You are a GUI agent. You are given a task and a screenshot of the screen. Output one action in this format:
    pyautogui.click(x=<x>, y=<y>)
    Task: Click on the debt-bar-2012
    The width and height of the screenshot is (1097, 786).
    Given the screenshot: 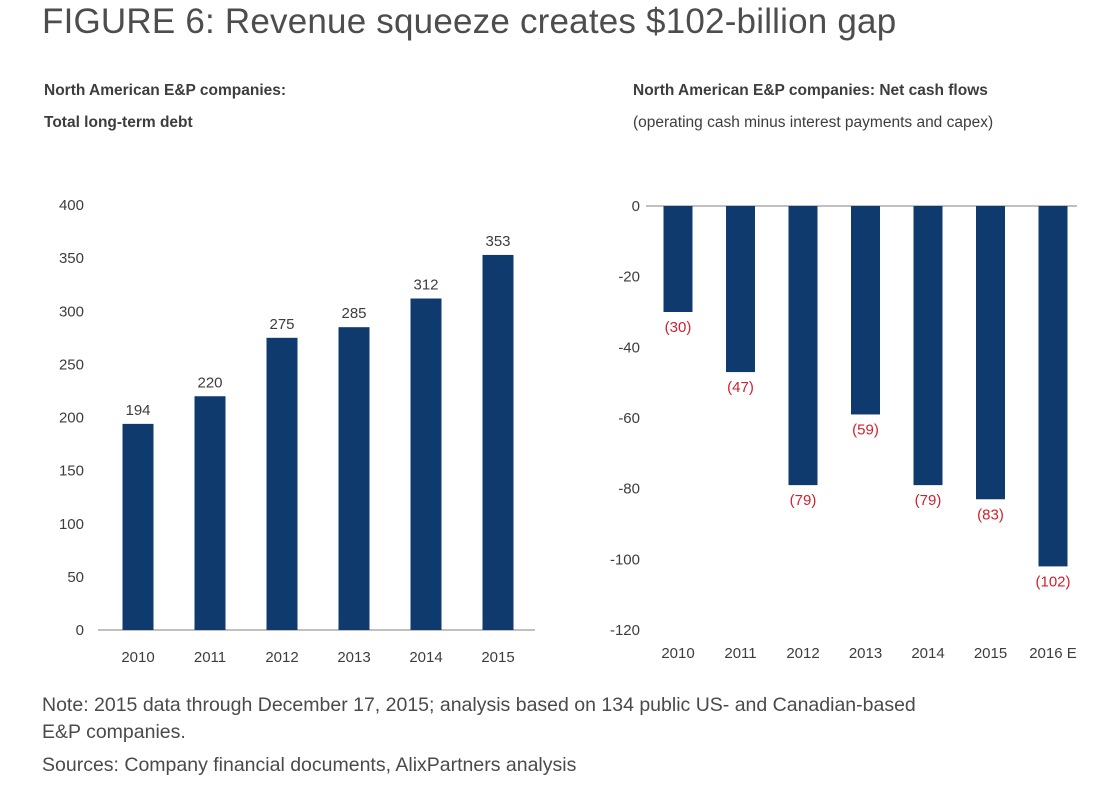 What is the action you would take?
    pyautogui.click(x=282, y=483)
    